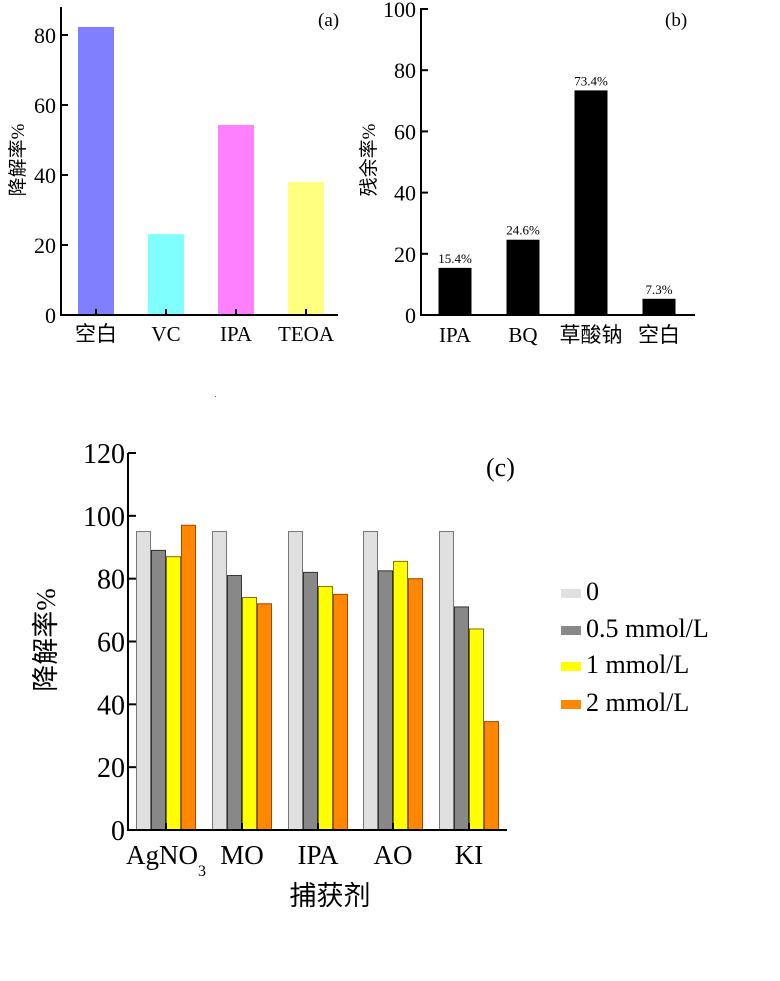  Describe the element at coordinates (306, 334) in the screenshot. I see `x-tick-label: TEOA` at that location.